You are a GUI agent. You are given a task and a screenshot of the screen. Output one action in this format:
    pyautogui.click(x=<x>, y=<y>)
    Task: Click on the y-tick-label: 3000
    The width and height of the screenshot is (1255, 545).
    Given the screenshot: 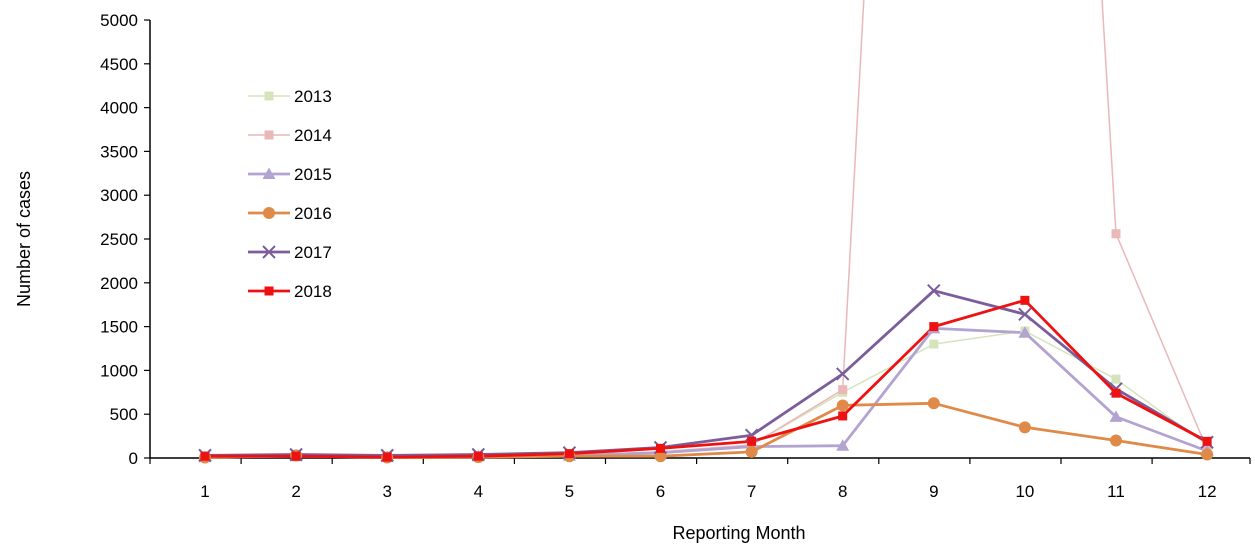 What is the action you would take?
    pyautogui.click(x=119, y=195)
    